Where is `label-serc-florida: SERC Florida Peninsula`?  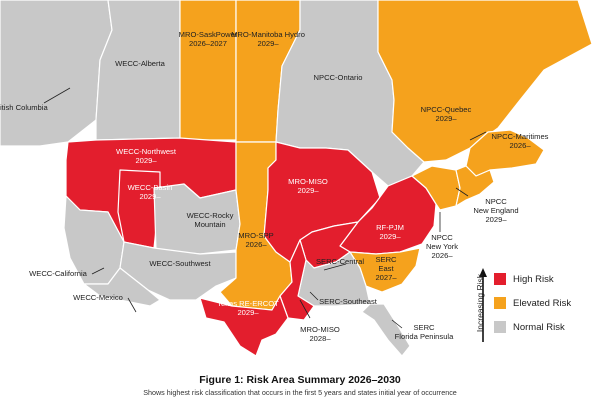 label-serc-florida: SERC Florida Peninsula is located at coordinates (424, 332).